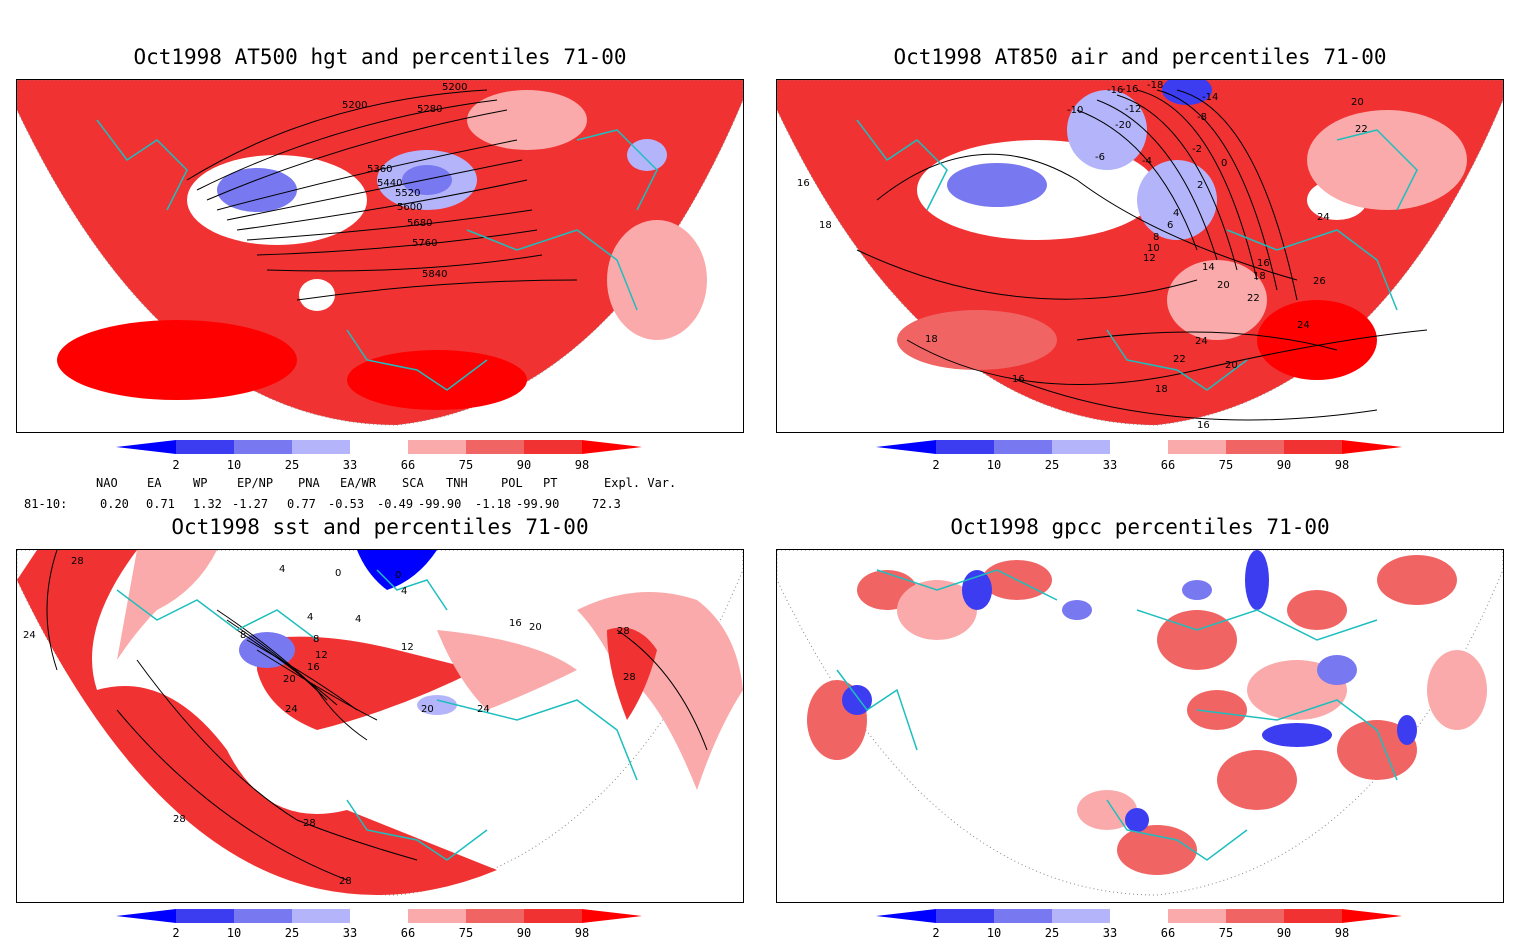  I want to click on colorbar-gpcc: 2 10 25 33 66 75 90 98, so click(1146, 926).